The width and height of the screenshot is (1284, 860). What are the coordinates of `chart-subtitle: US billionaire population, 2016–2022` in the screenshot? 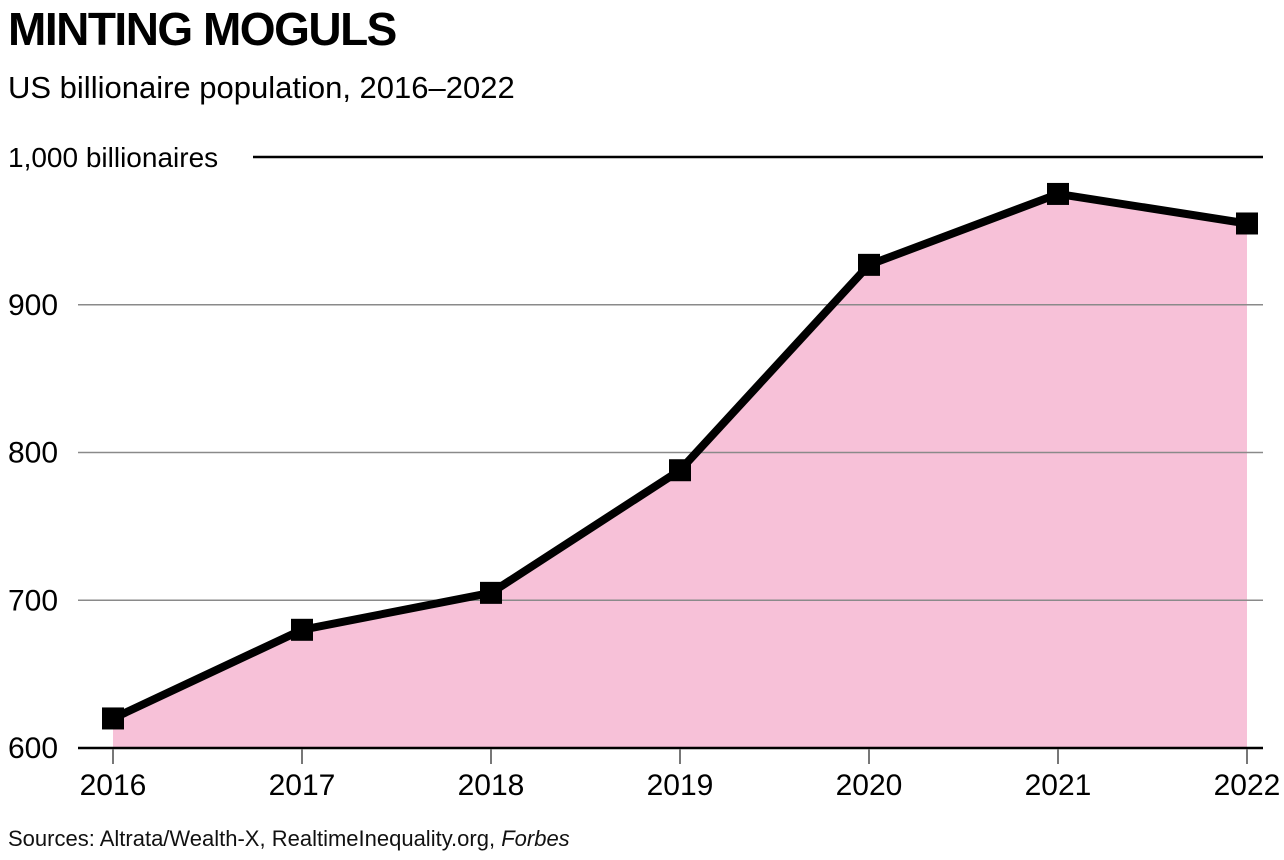 It's located at (261, 87).